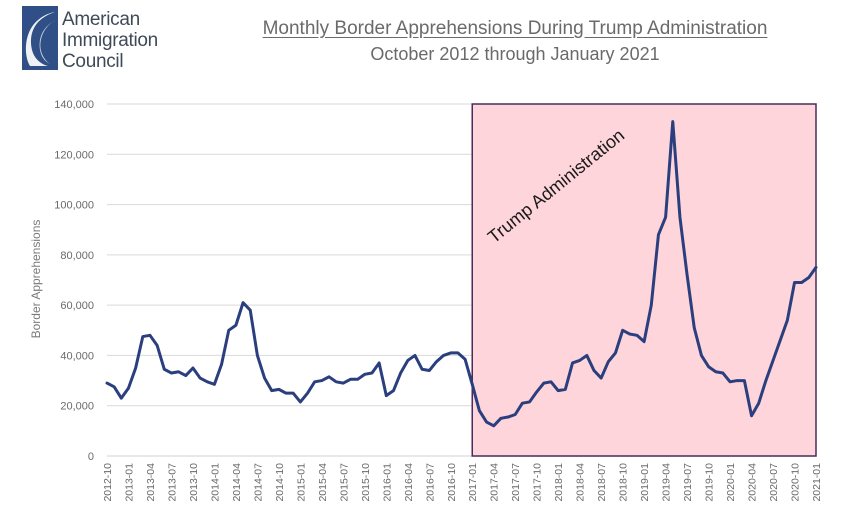  Describe the element at coordinates (323, 482) in the screenshot. I see `x-tick-label: 2015-04` at that location.